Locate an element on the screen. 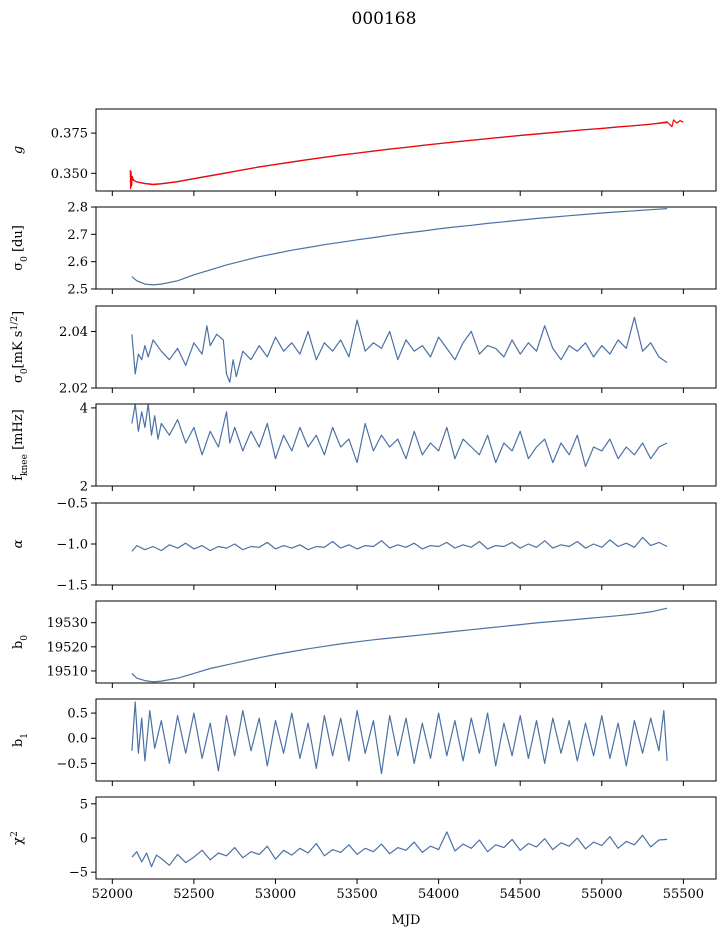 The width and height of the screenshot is (725, 936). y-tick-label: 19510 is located at coordinates (67, 671).